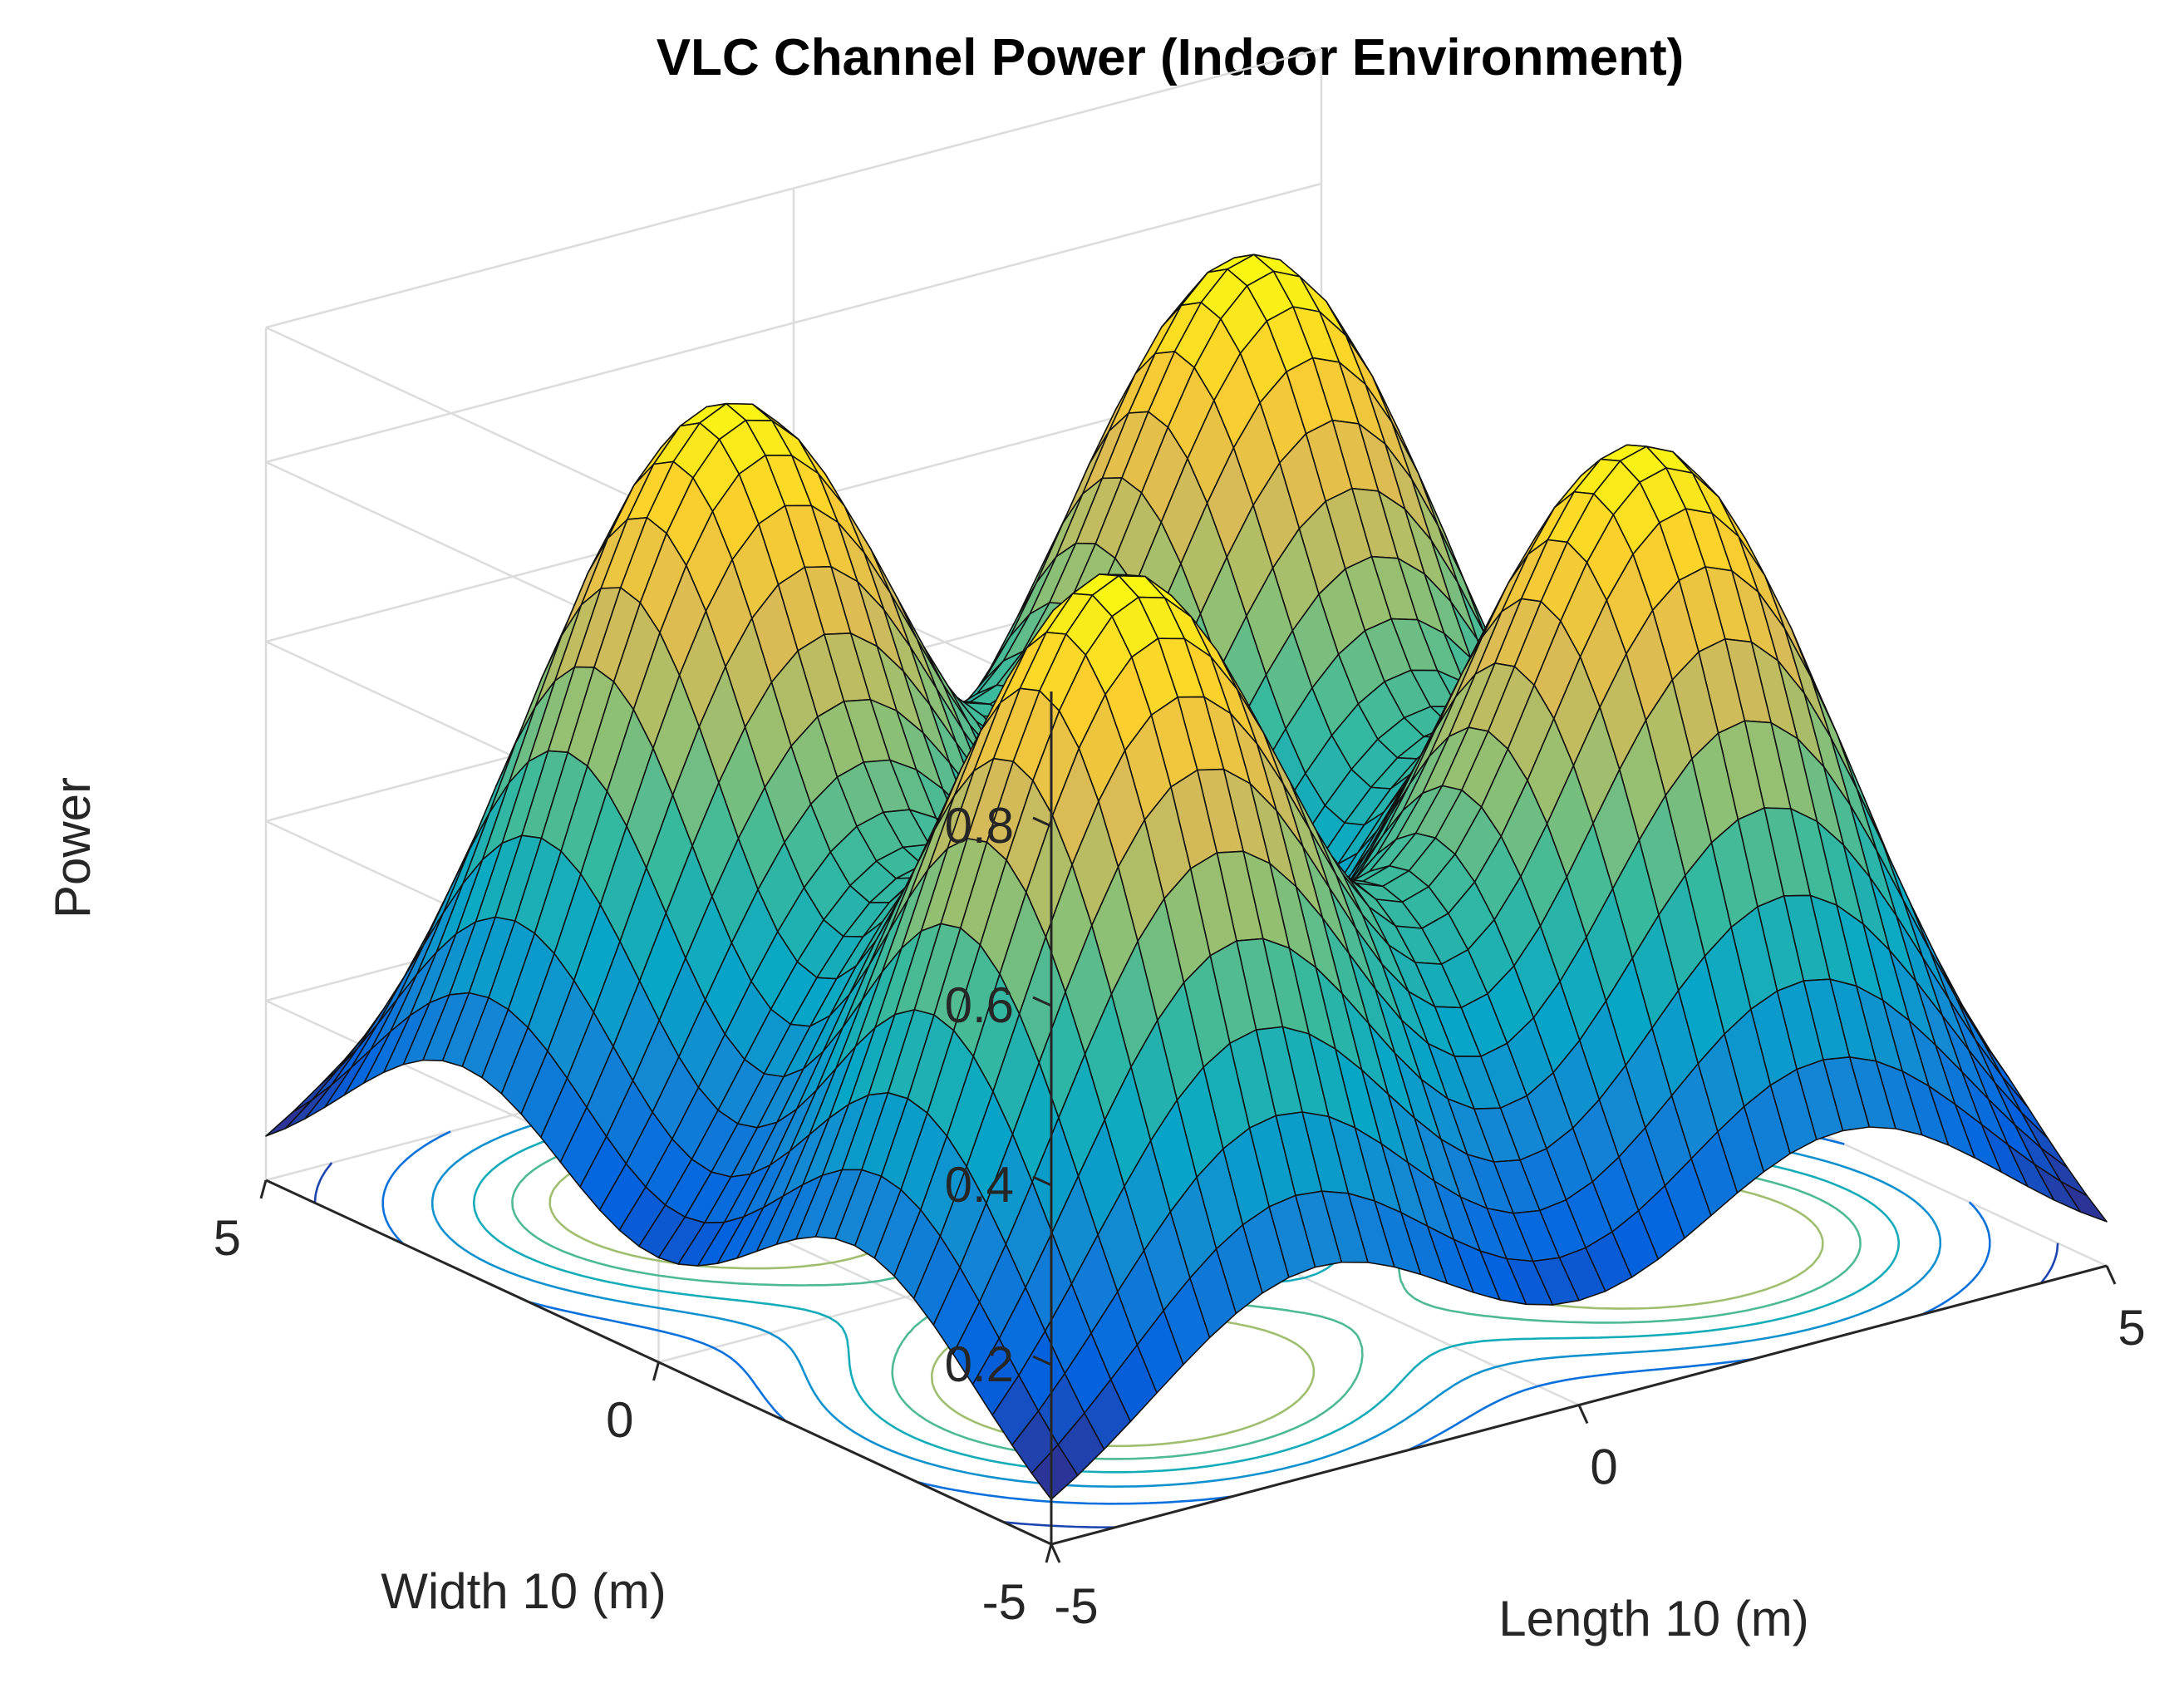 The width and height of the screenshot is (2184, 1693). Describe the element at coordinates (73, 847) in the screenshot. I see `z-axis-label: Power` at that location.